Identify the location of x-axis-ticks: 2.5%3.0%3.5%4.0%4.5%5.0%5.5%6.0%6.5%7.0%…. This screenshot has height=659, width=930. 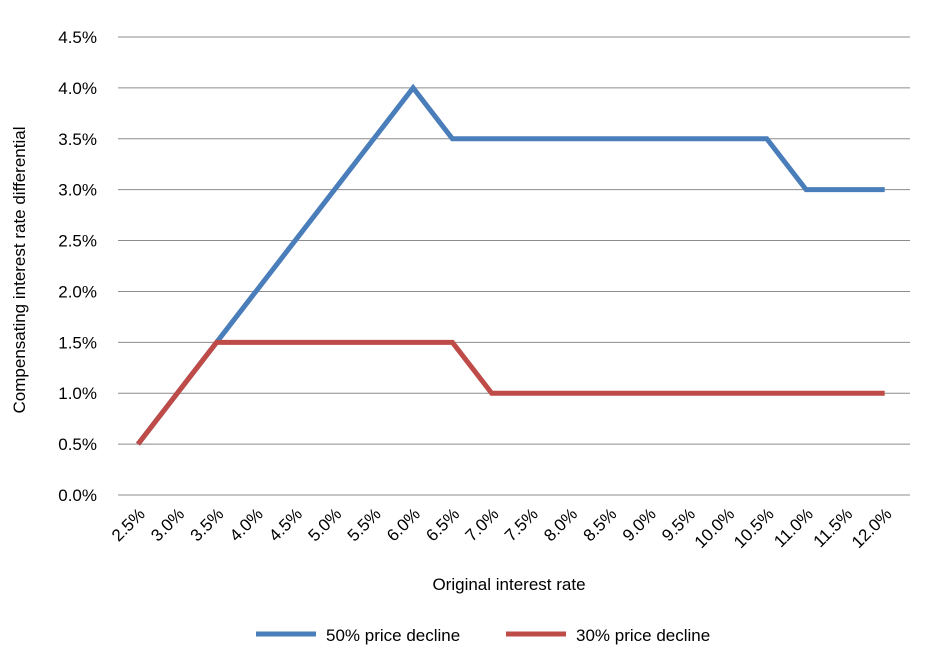
(502, 528).